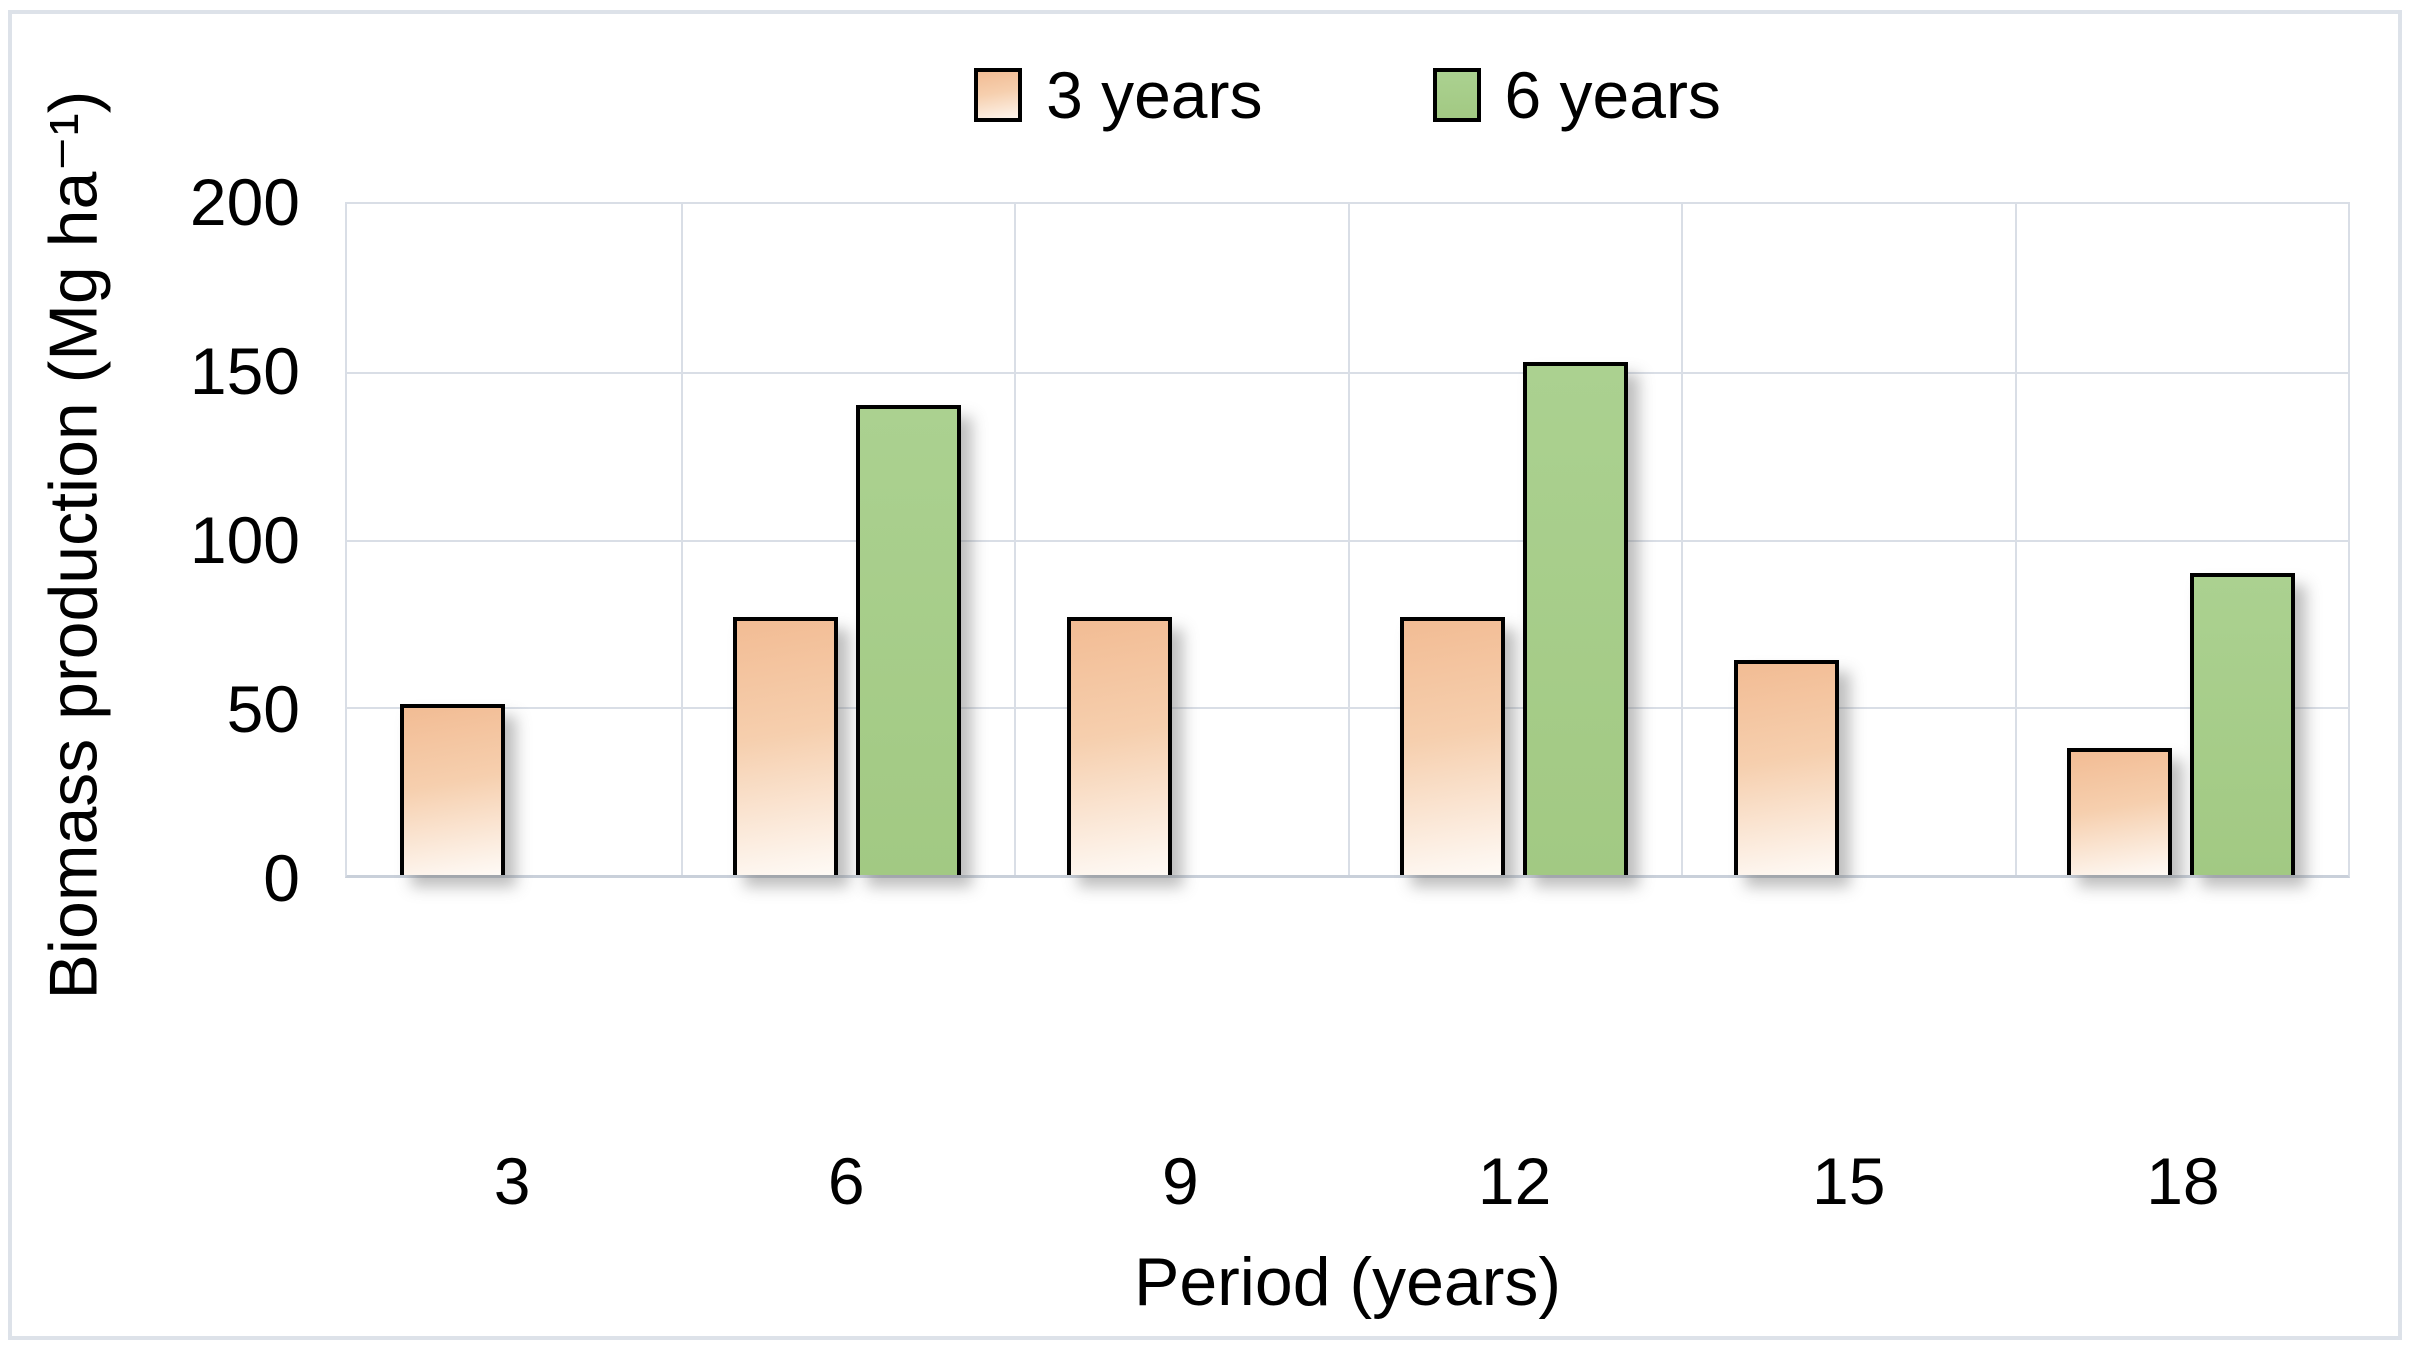 This screenshot has width=2416, height=1350. I want to click on x-tick-label-12: 12, so click(1514, 1181).